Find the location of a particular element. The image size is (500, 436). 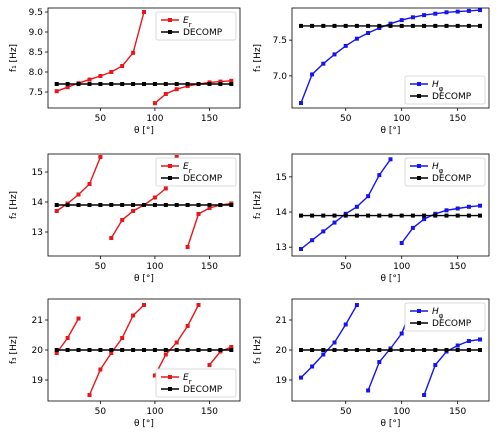

legend-box is located at coordinates (196, 383).